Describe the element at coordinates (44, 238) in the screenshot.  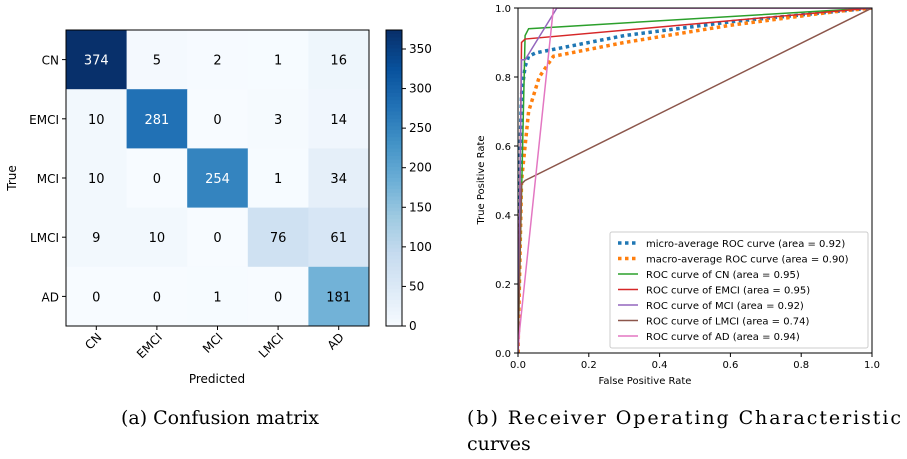
I see `cm-row-label: LMCI` at that location.